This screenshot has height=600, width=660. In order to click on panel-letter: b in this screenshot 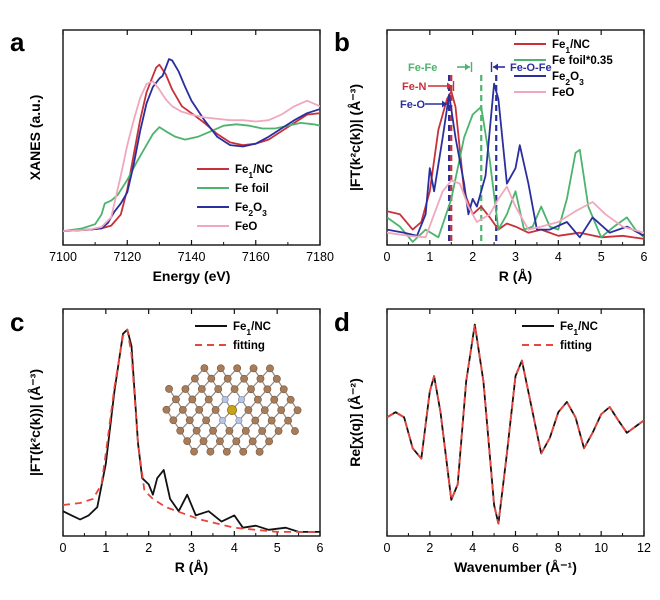, I will do `click(342, 42)`.